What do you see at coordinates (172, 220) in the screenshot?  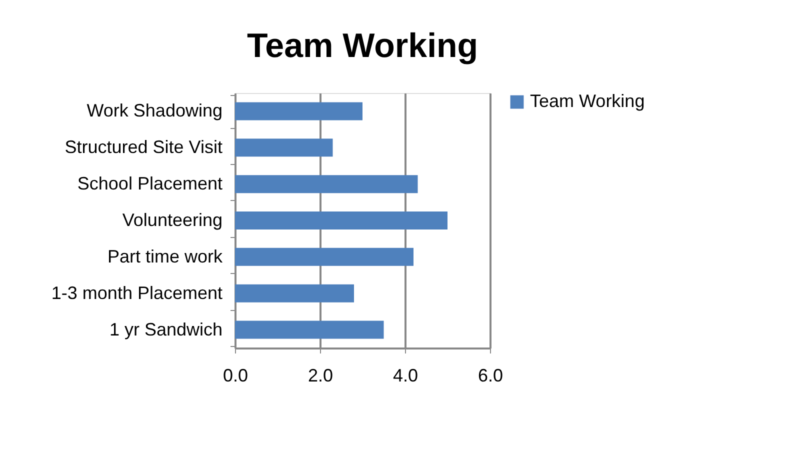 I see `y-tick-label: Volunteering` at bounding box center [172, 220].